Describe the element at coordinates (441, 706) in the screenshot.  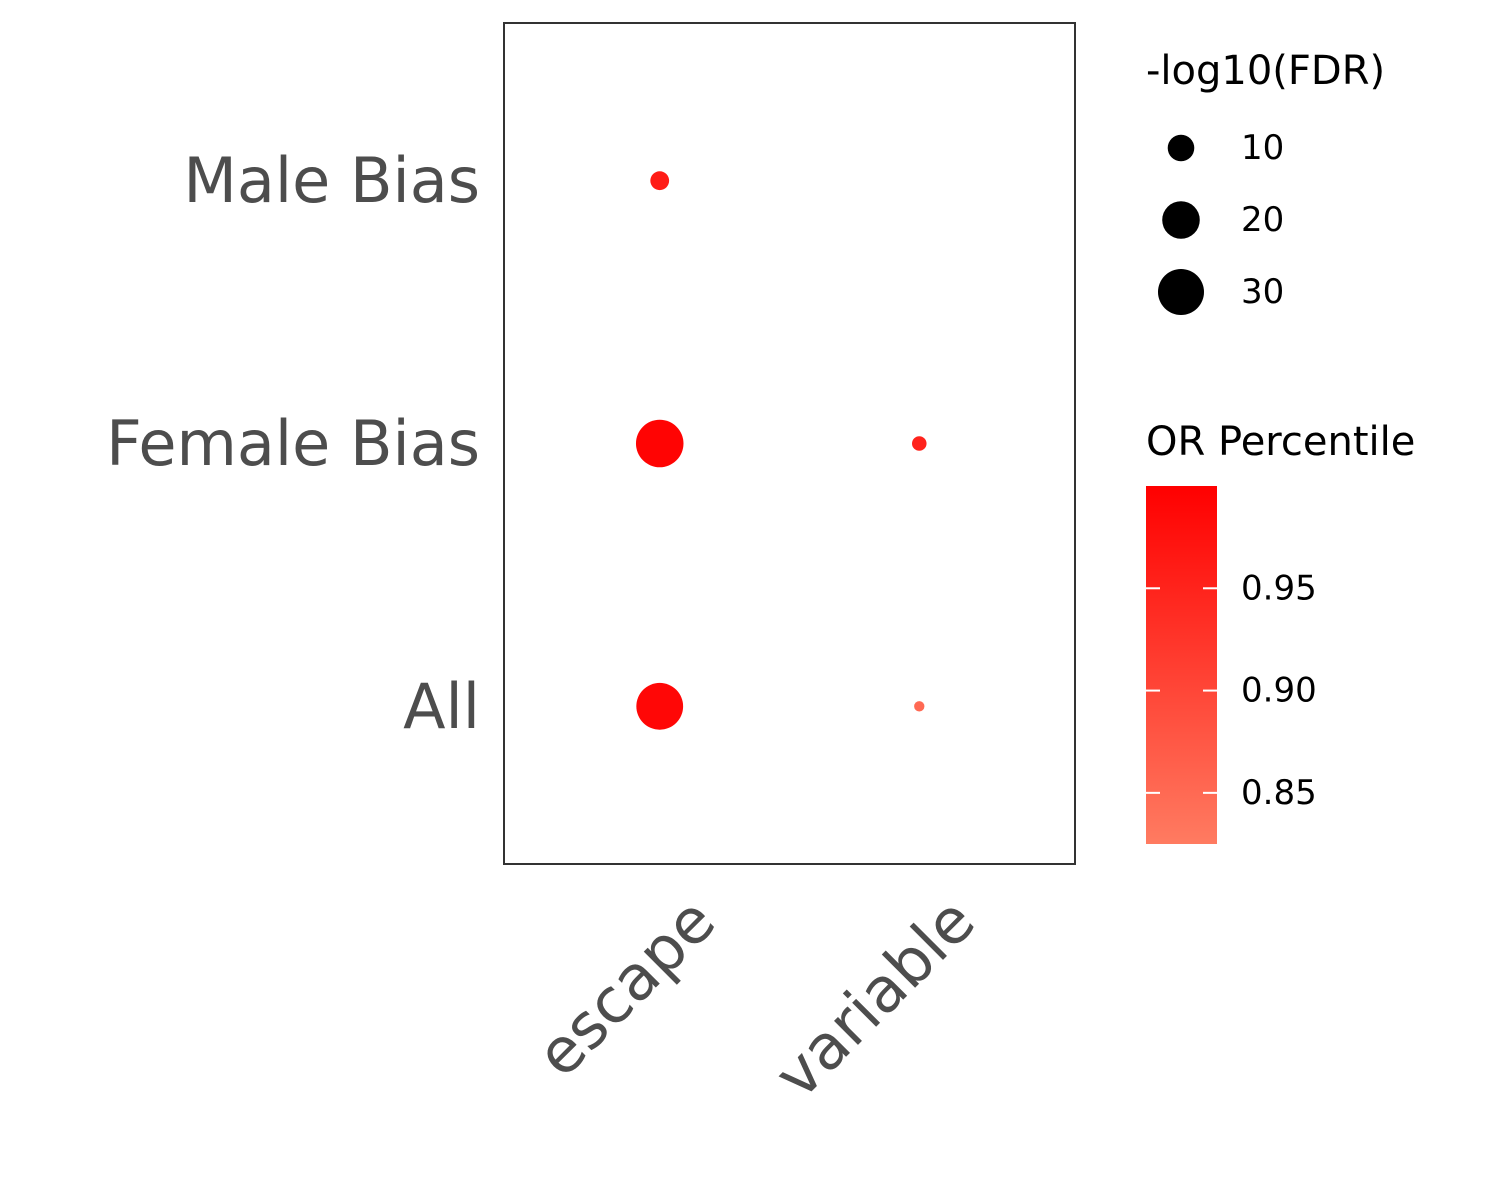
I see `y-tick-label: All` at that location.